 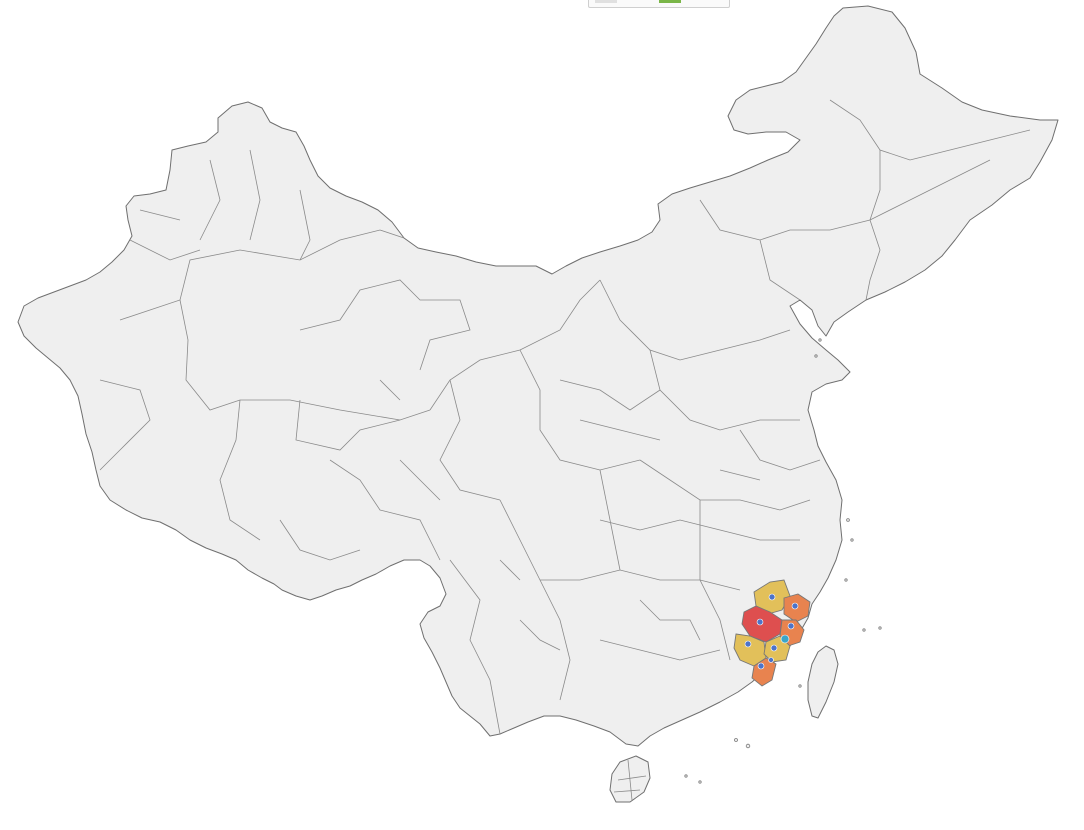 What do you see at coordinates (771, 631) in the screenshot?
I see `city-markers` at bounding box center [771, 631].